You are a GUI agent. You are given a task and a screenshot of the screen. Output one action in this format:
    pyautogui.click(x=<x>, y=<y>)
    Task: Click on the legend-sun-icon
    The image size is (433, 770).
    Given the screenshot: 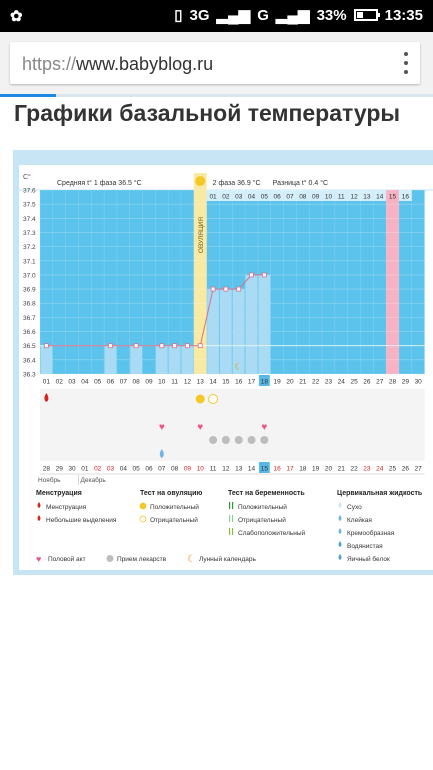 What is the action you would take?
    pyautogui.click(x=143, y=506)
    